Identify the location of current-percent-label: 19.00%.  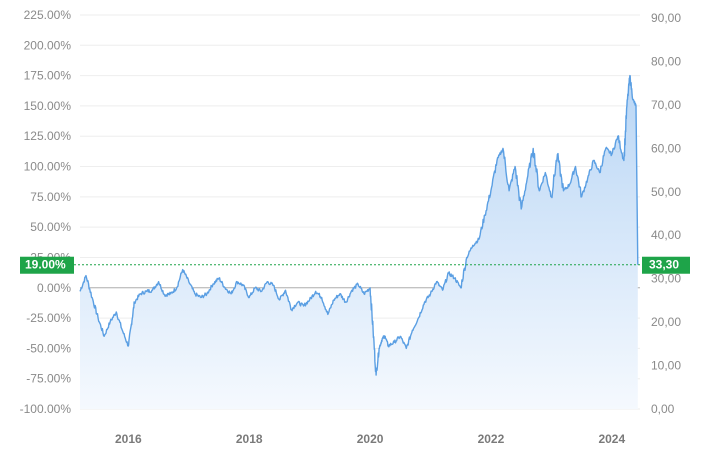
(45, 265).